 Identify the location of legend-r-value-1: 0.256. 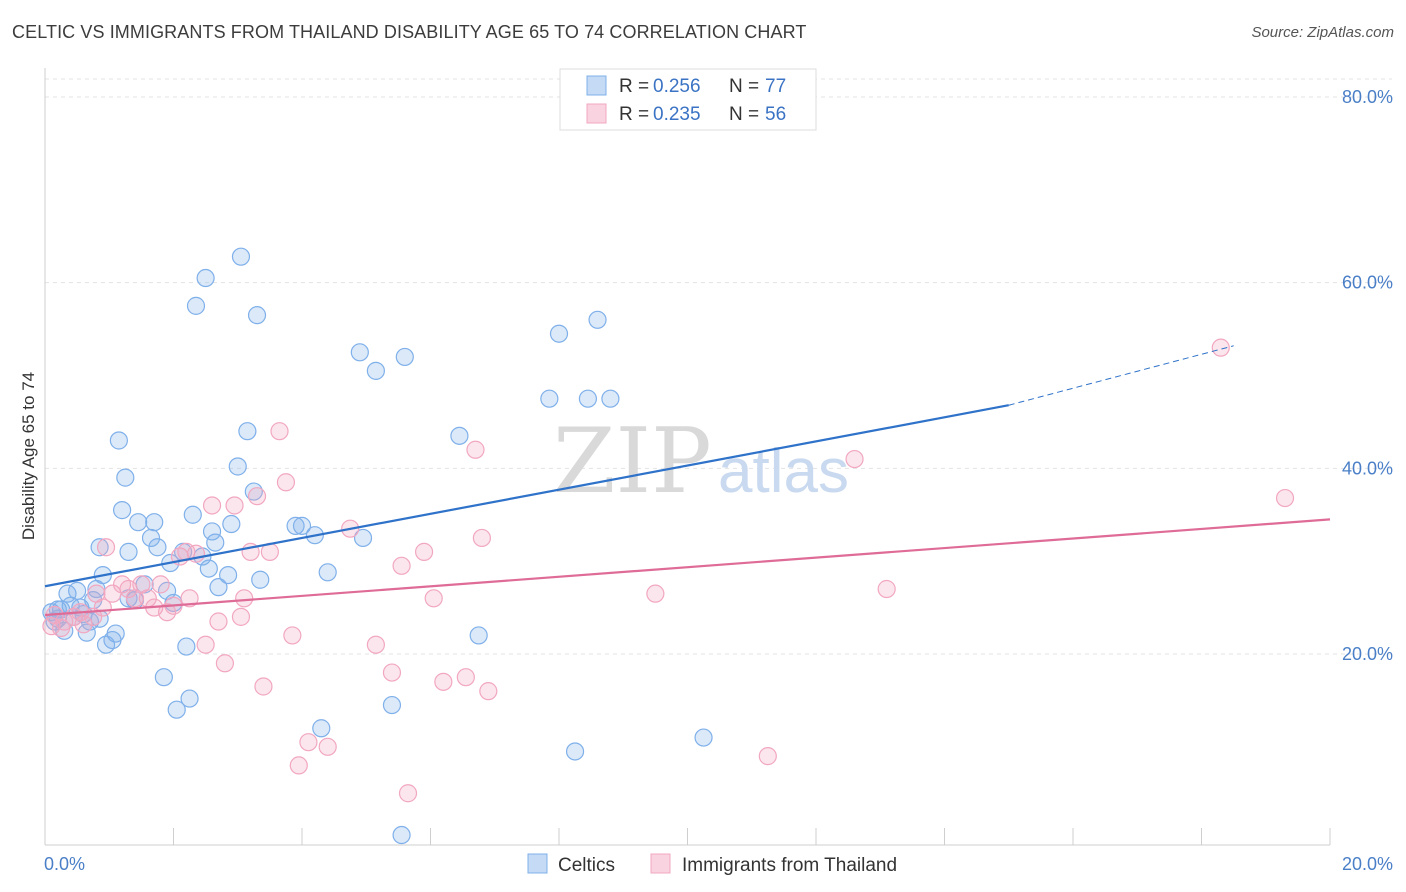
(677, 86).